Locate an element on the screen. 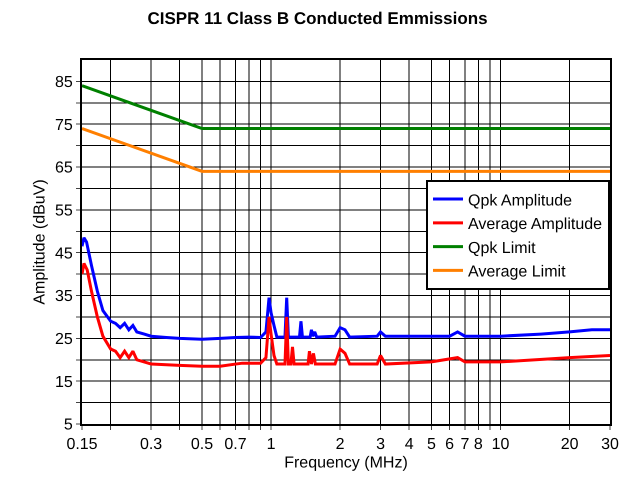 This screenshot has height=480, width=635. y-tick-label: 15 is located at coordinates (64, 382).